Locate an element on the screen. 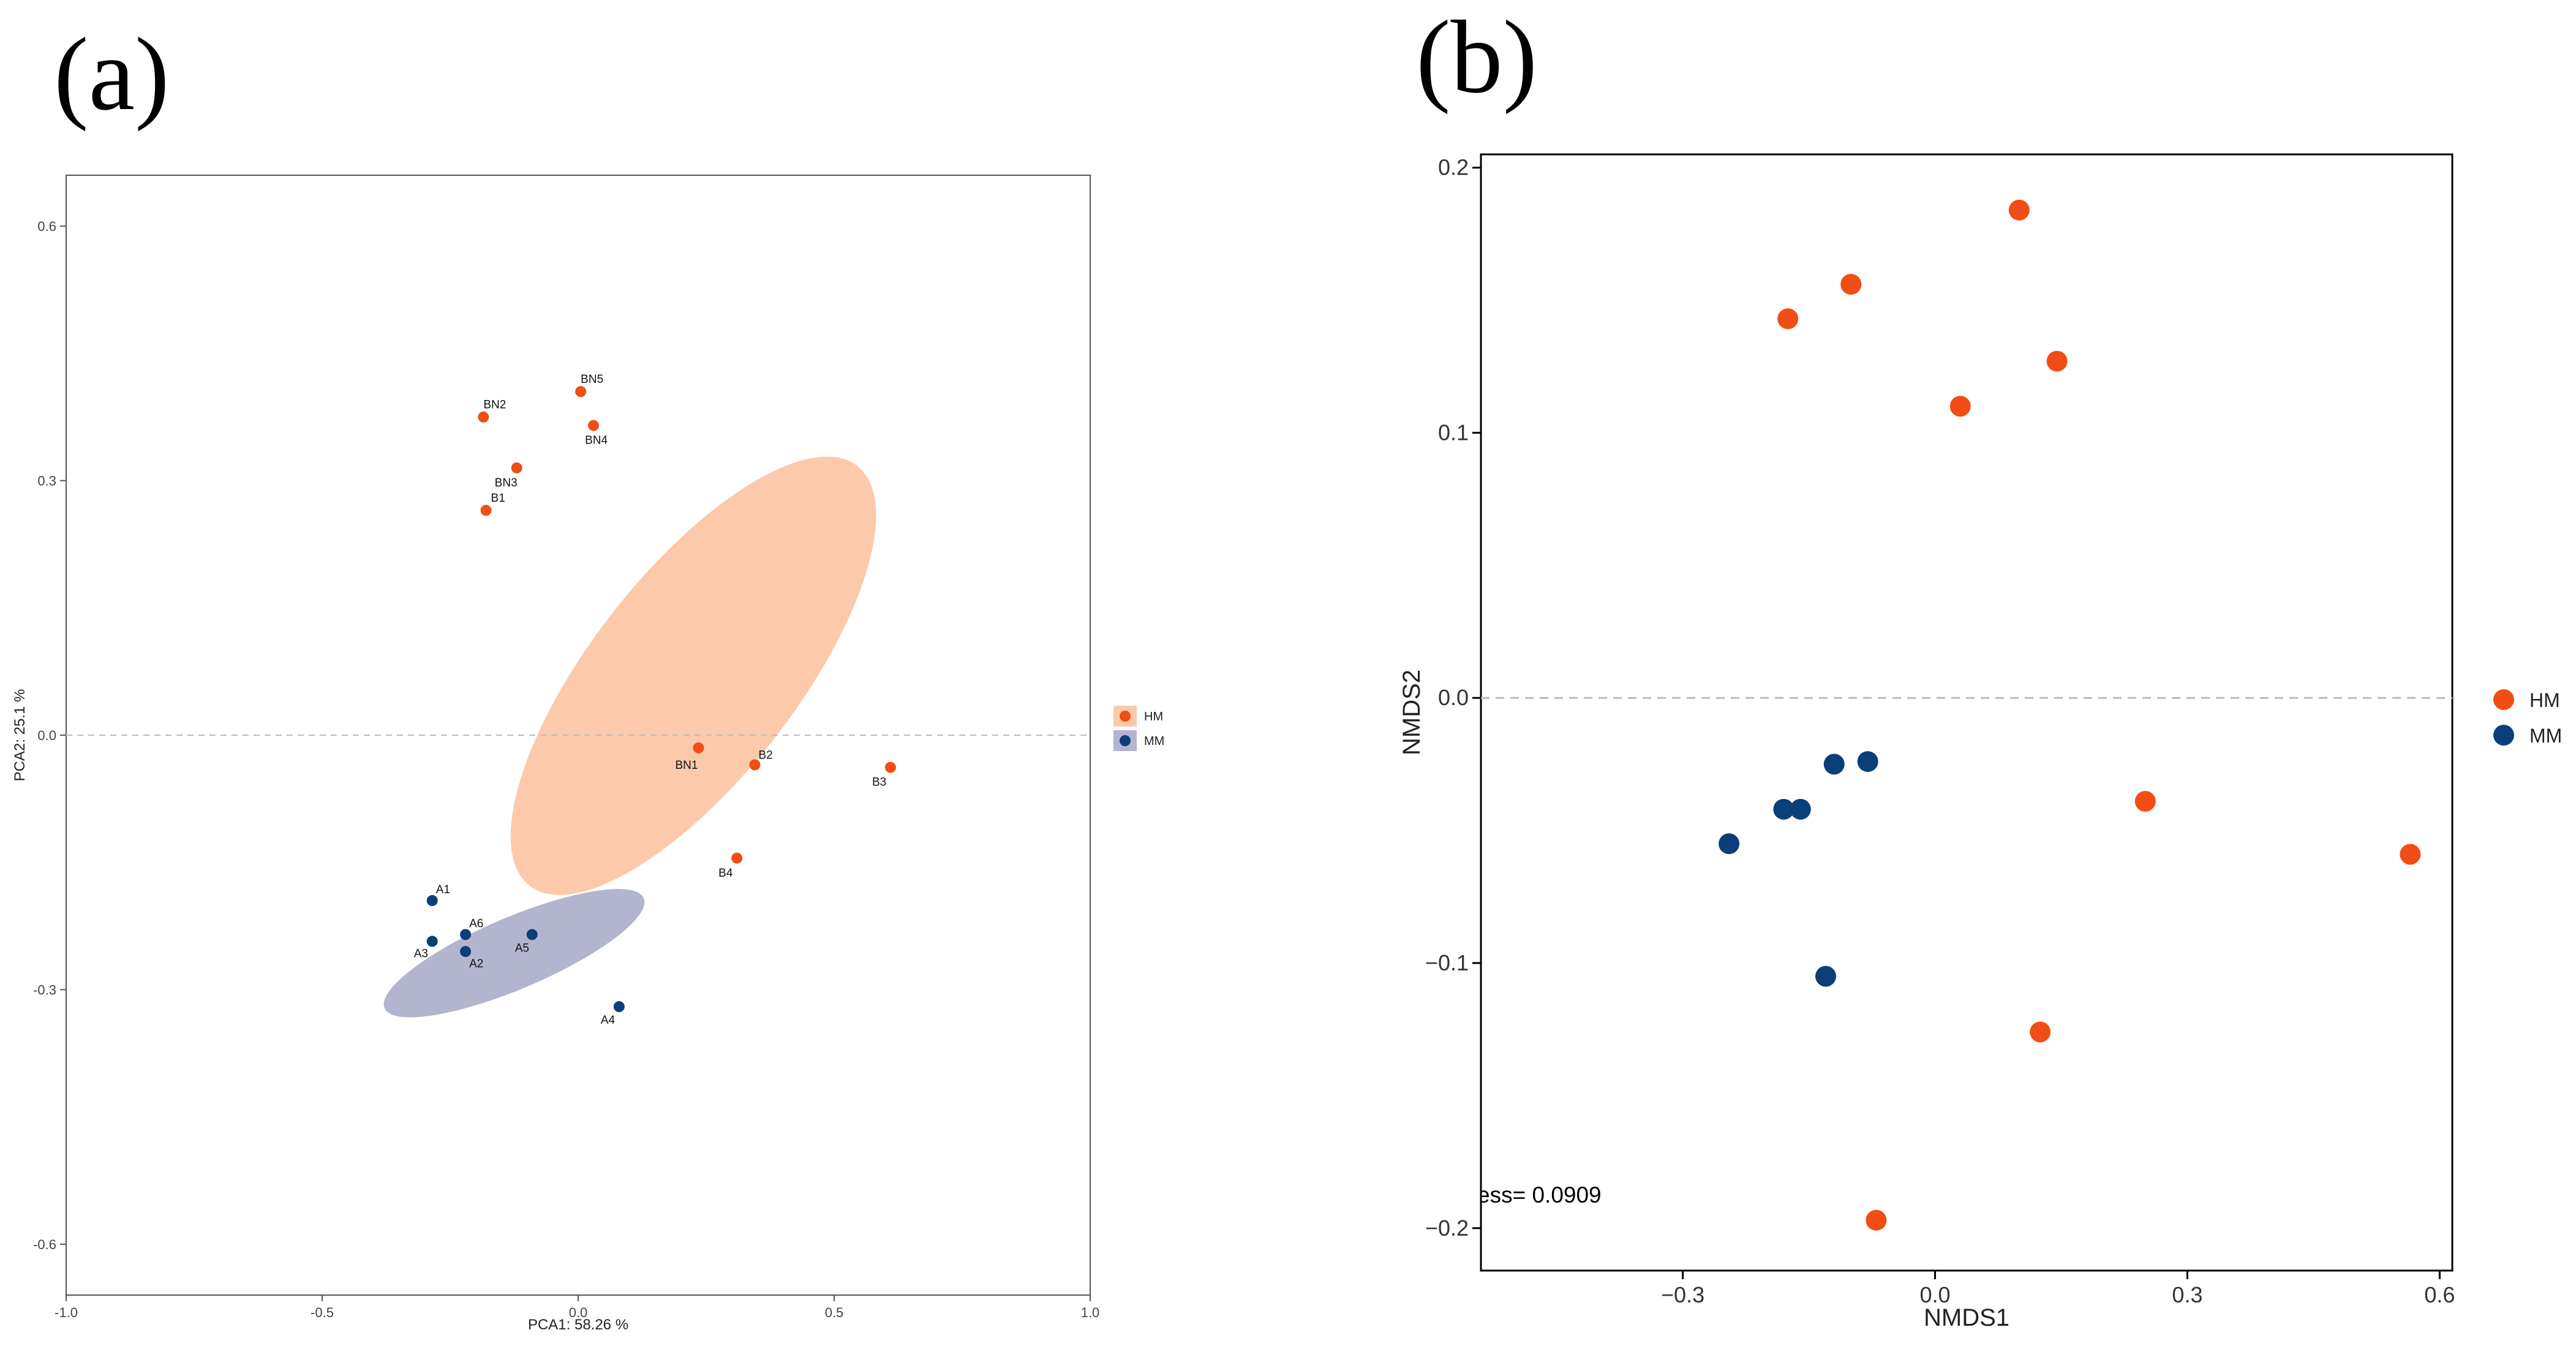 Image resolution: width=2576 pixels, height=1349 pixels. pca-point-label: BN5 is located at coordinates (592, 379).